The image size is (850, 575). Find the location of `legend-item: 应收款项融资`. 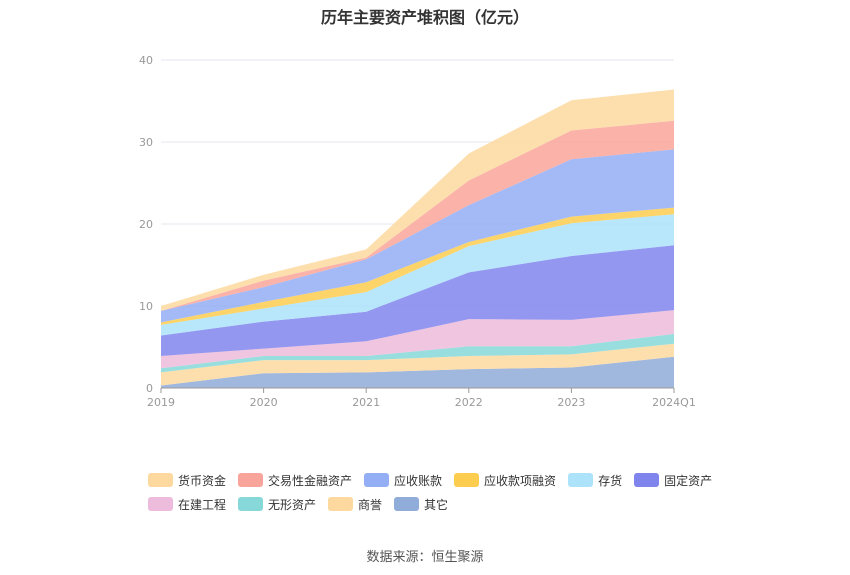

legend-item: 应收款项融资 is located at coordinates (505, 480).